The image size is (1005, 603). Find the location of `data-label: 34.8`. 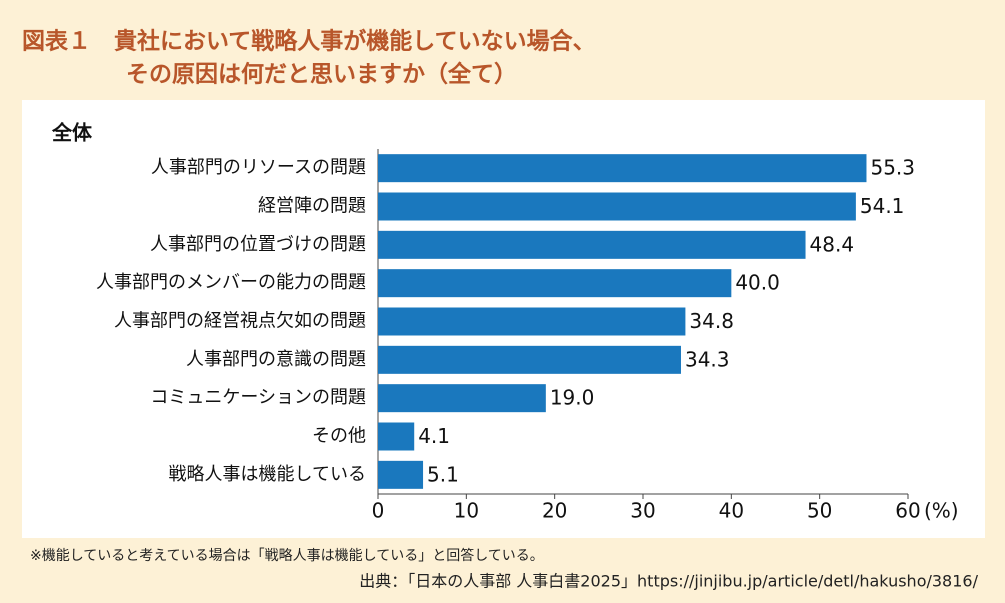

data-label: 34.8 is located at coordinates (711, 321).